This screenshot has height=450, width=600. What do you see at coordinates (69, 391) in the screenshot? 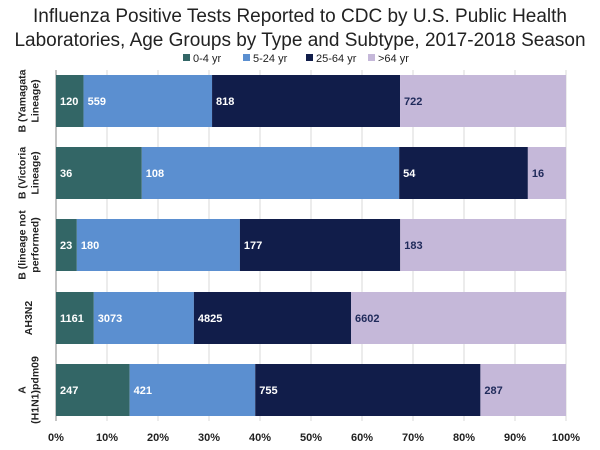
I see `data-label: 247` at bounding box center [69, 391].